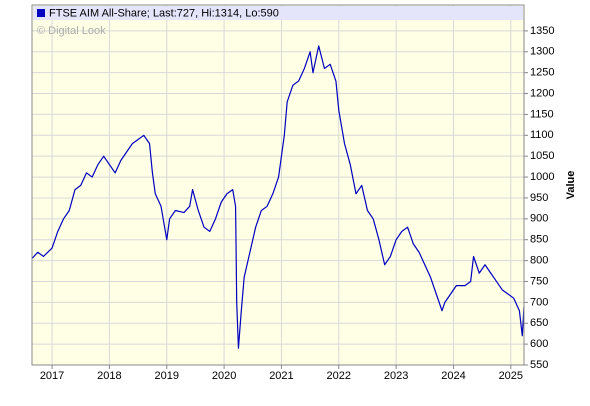 The width and height of the screenshot is (590, 406). Describe the element at coordinates (224, 376) in the screenshot. I see `x-tick-label: 2020` at that location.